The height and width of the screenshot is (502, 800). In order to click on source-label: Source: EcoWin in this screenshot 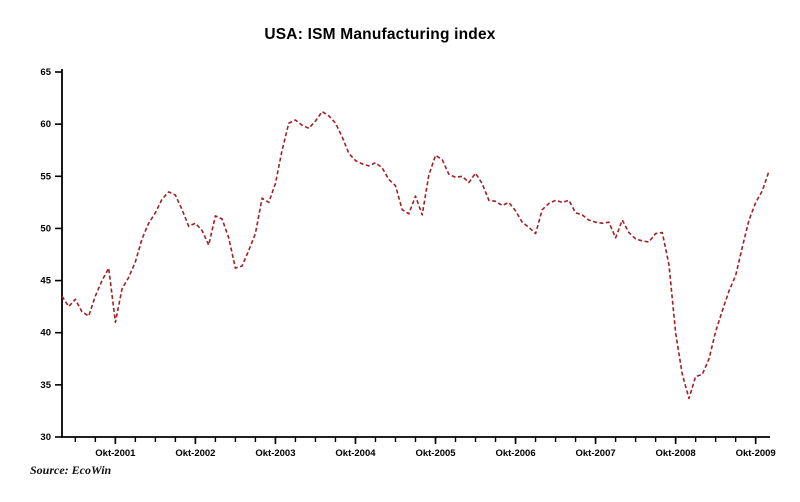, I will do `click(71, 470)`.